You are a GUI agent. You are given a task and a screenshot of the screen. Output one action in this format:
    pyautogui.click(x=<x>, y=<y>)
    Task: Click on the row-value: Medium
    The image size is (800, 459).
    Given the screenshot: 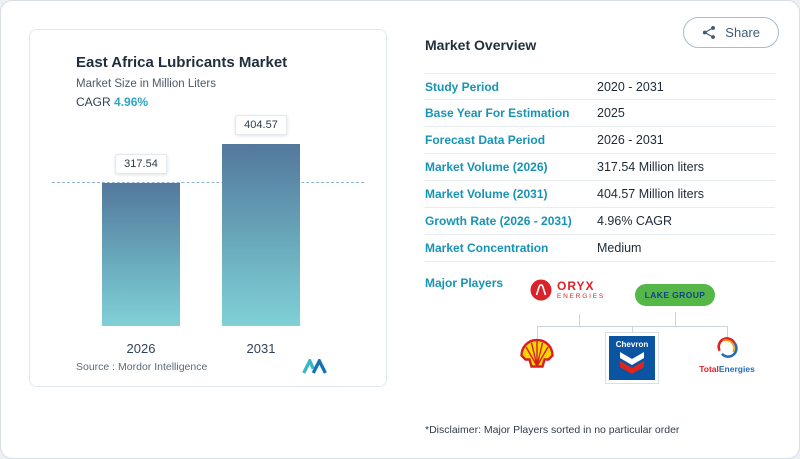 What is the action you would take?
    pyautogui.click(x=619, y=248)
    